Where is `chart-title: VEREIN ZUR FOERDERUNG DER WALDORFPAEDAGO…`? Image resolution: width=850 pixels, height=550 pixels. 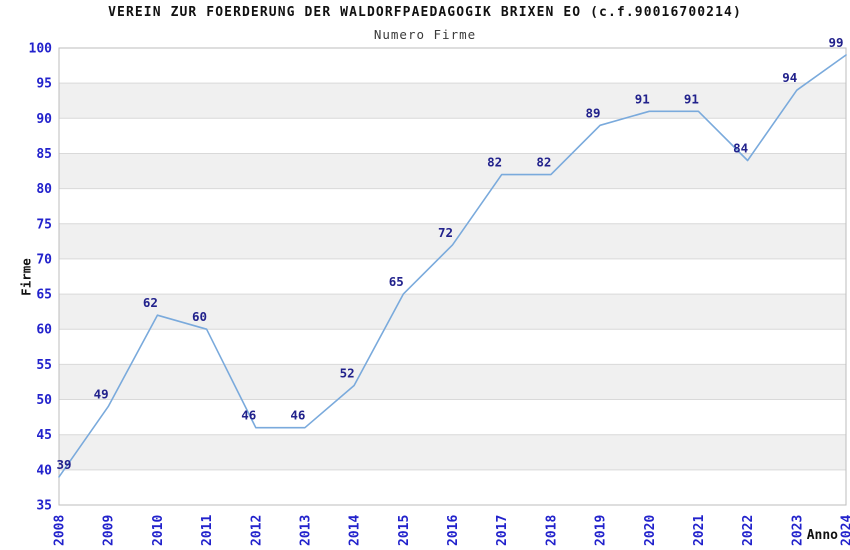 chart-title: VEREIN ZUR FOERDERUNG DER WALDORFPAEDAGO… is located at coordinates (425, 12).